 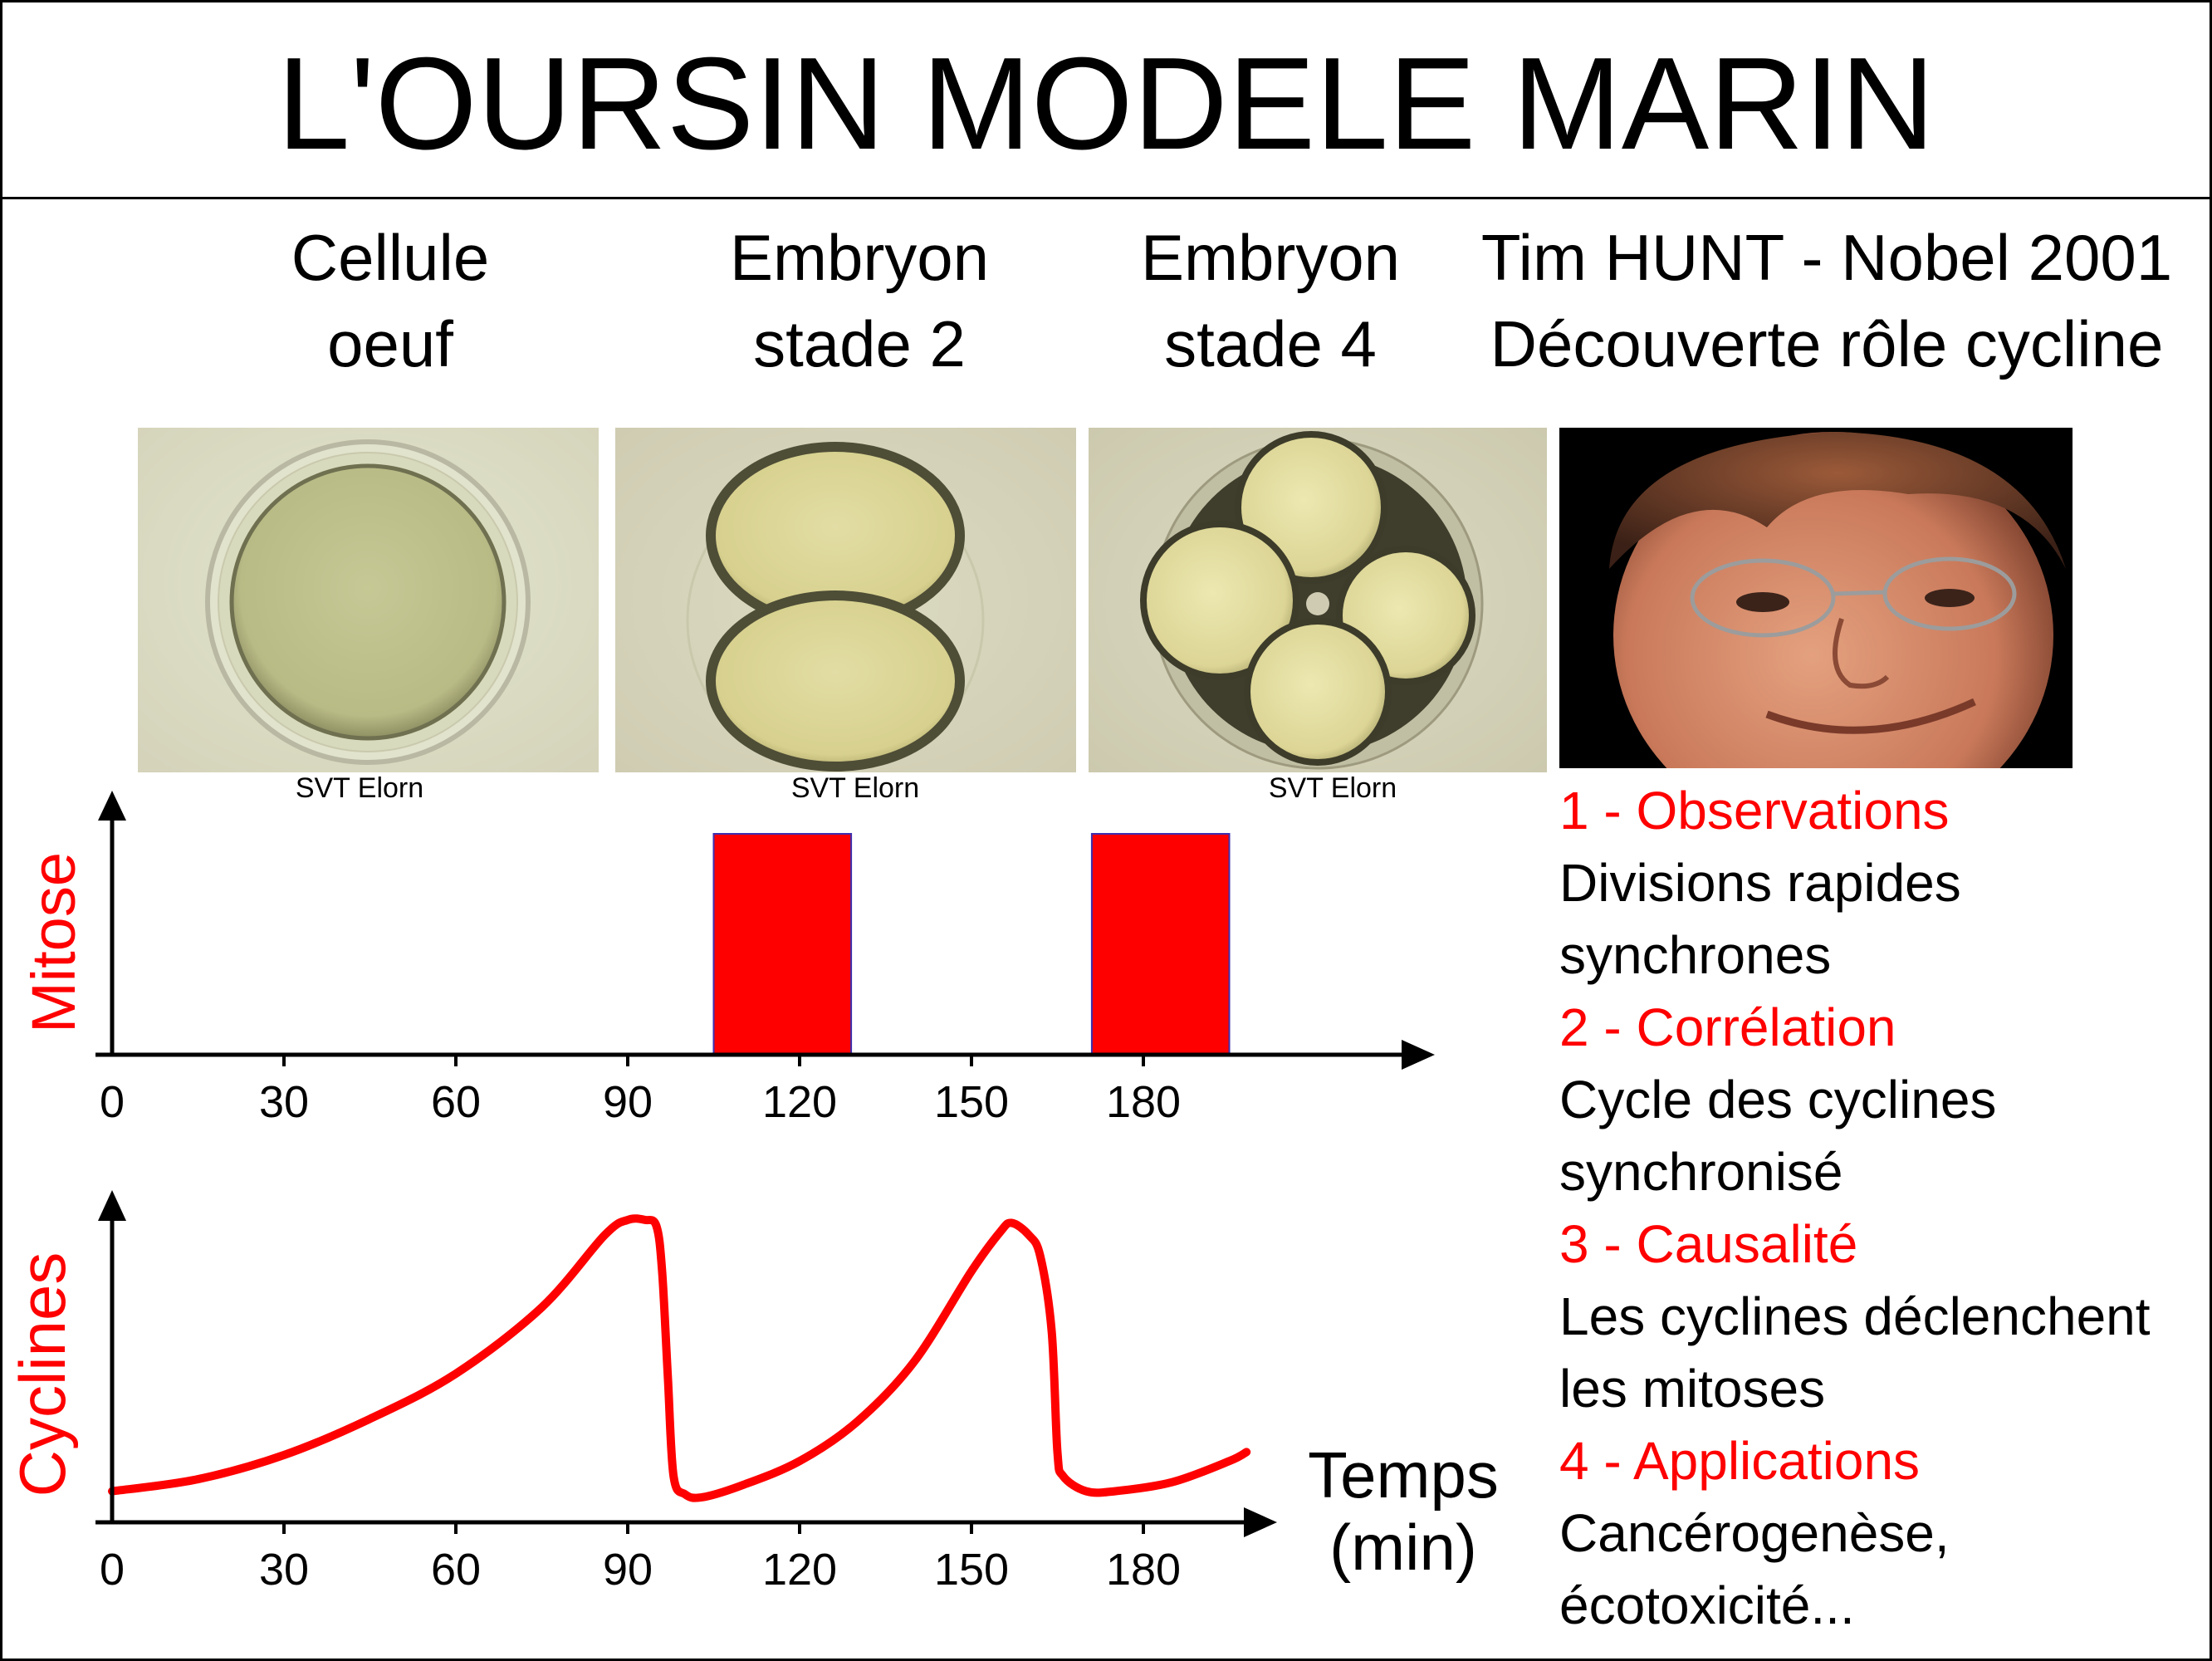 I want to click on mitose-axis-label: Mitose, so click(x=53, y=943).